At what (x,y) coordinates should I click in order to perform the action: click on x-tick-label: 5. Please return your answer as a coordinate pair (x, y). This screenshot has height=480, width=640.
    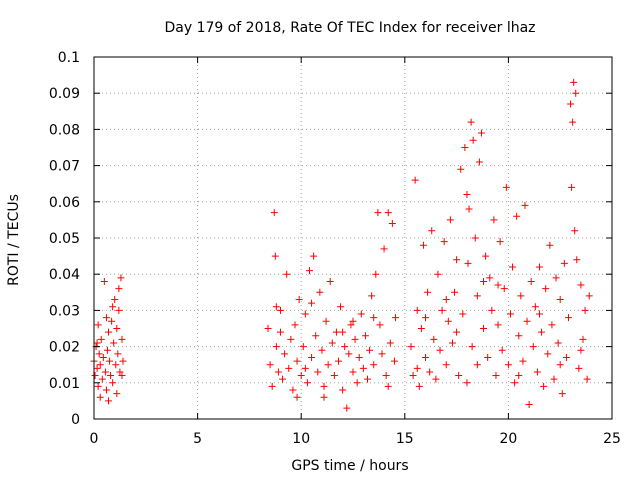
    Looking at the image, I should click on (197, 439).